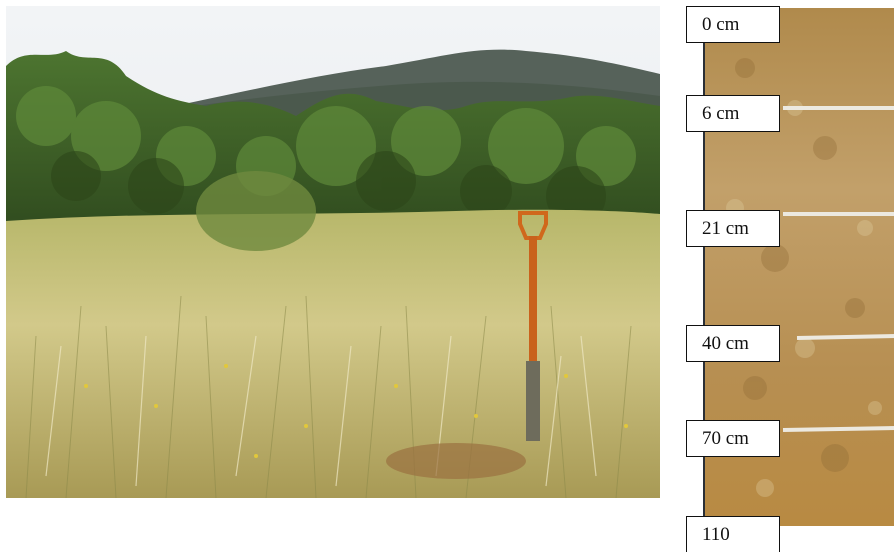 This screenshot has width=894, height=552. What do you see at coordinates (533, 326) in the screenshot?
I see `spade-icon` at bounding box center [533, 326].